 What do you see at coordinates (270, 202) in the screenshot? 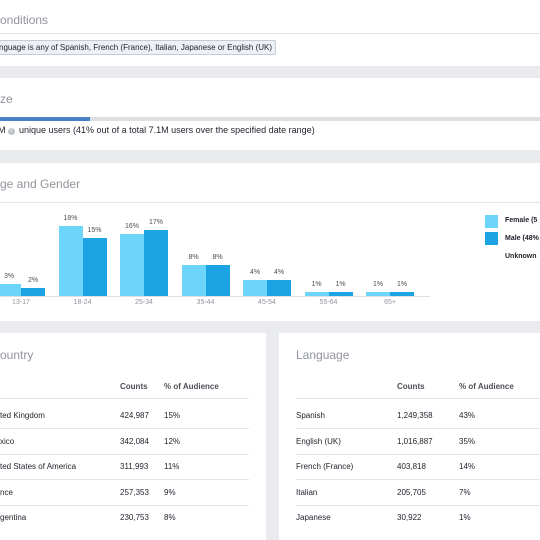
I see `age-gender-divider` at bounding box center [270, 202].